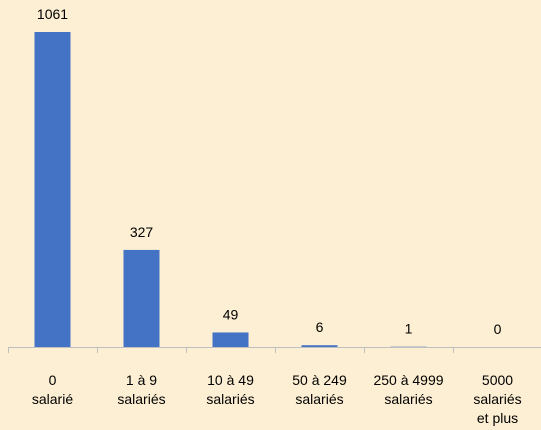 The height and width of the screenshot is (430, 541). Describe the element at coordinates (319, 389) in the screenshot. I see `x-tick-label: 50 à 249 salariés` at that location.